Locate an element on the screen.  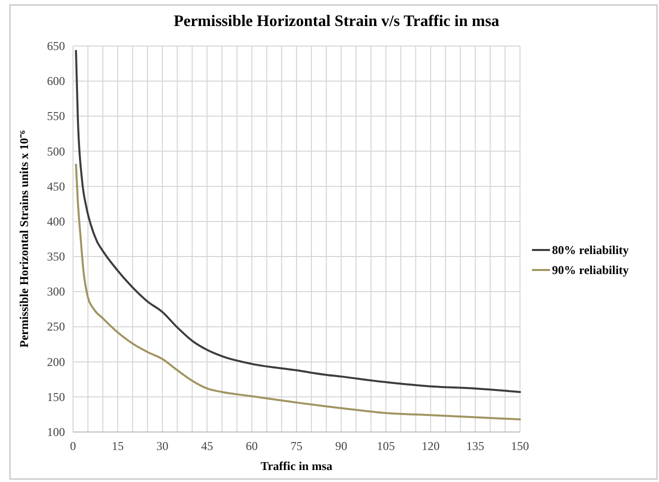
y-tick-label: 550 is located at coordinates (56, 116).